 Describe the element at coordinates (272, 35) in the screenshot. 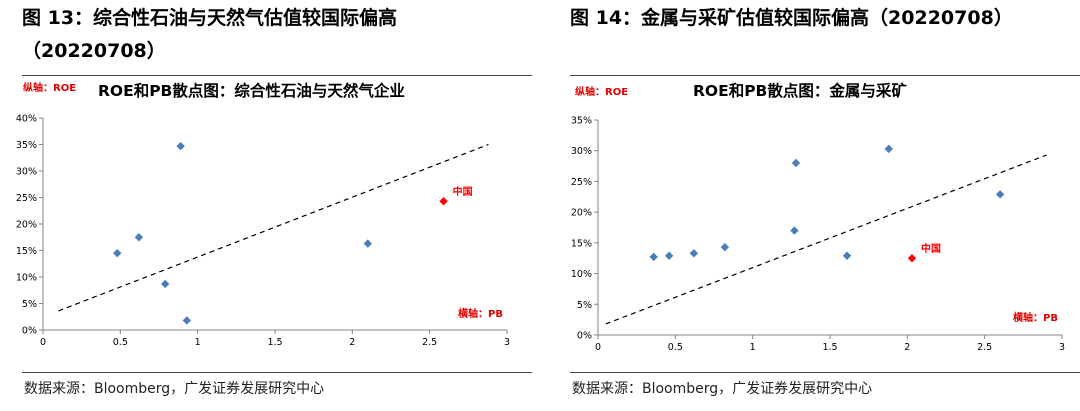

I see `figure-title: 图 13：综合性石油与天然气估值较国际偏高 （20220708）` at that location.